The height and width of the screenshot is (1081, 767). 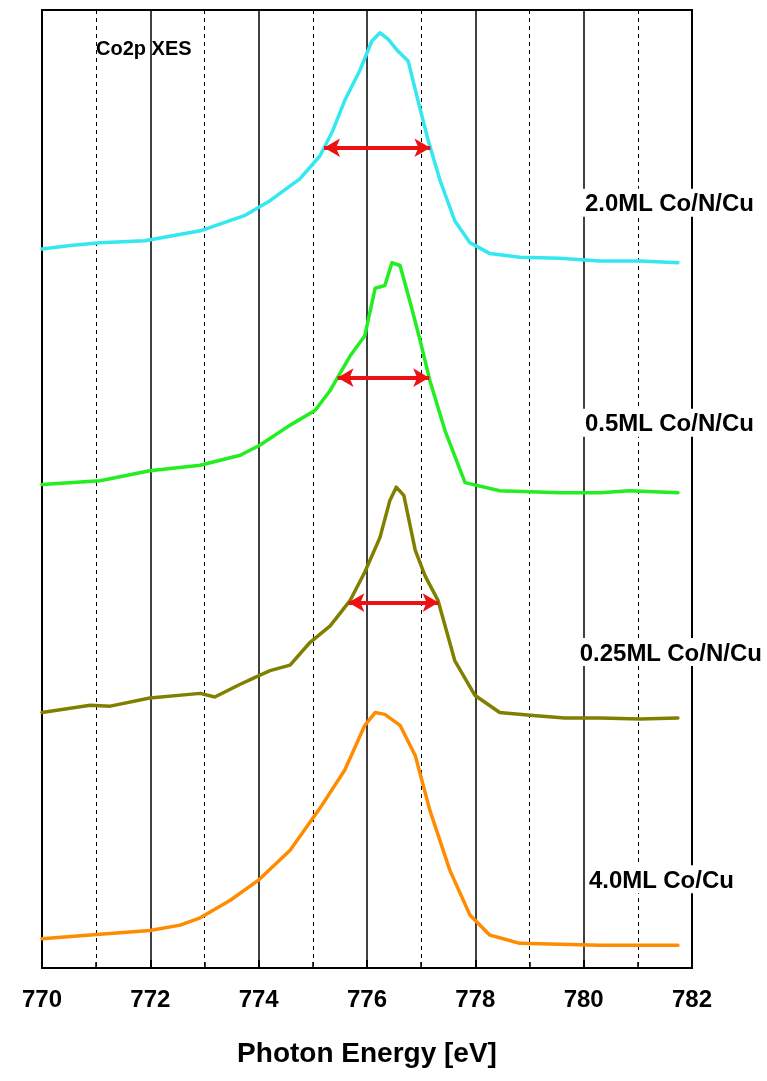 What do you see at coordinates (42, 998) in the screenshot?
I see `x-tick-label: 770` at bounding box center [42, 998].